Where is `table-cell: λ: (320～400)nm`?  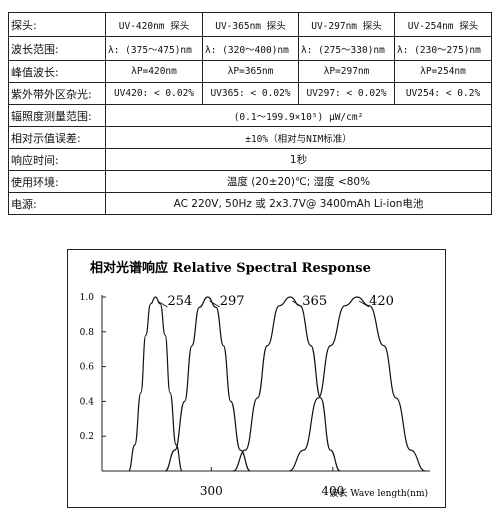
table-cell: λ: (320～400)nm is located at coordinates (250, 48).